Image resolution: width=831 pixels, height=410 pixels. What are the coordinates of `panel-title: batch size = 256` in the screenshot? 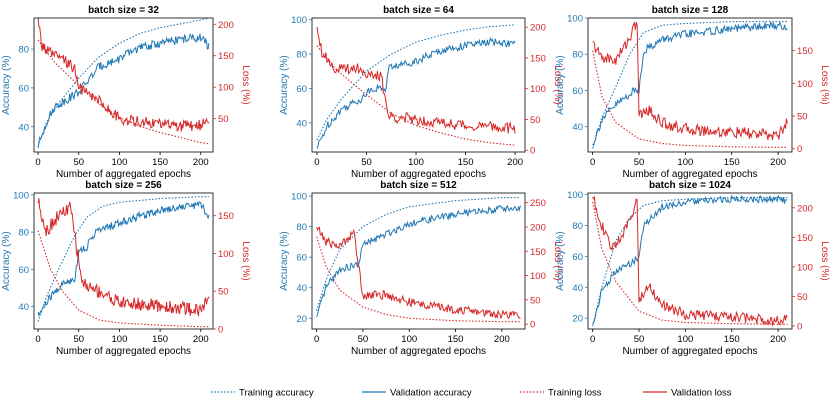 It's located at (123, 185).